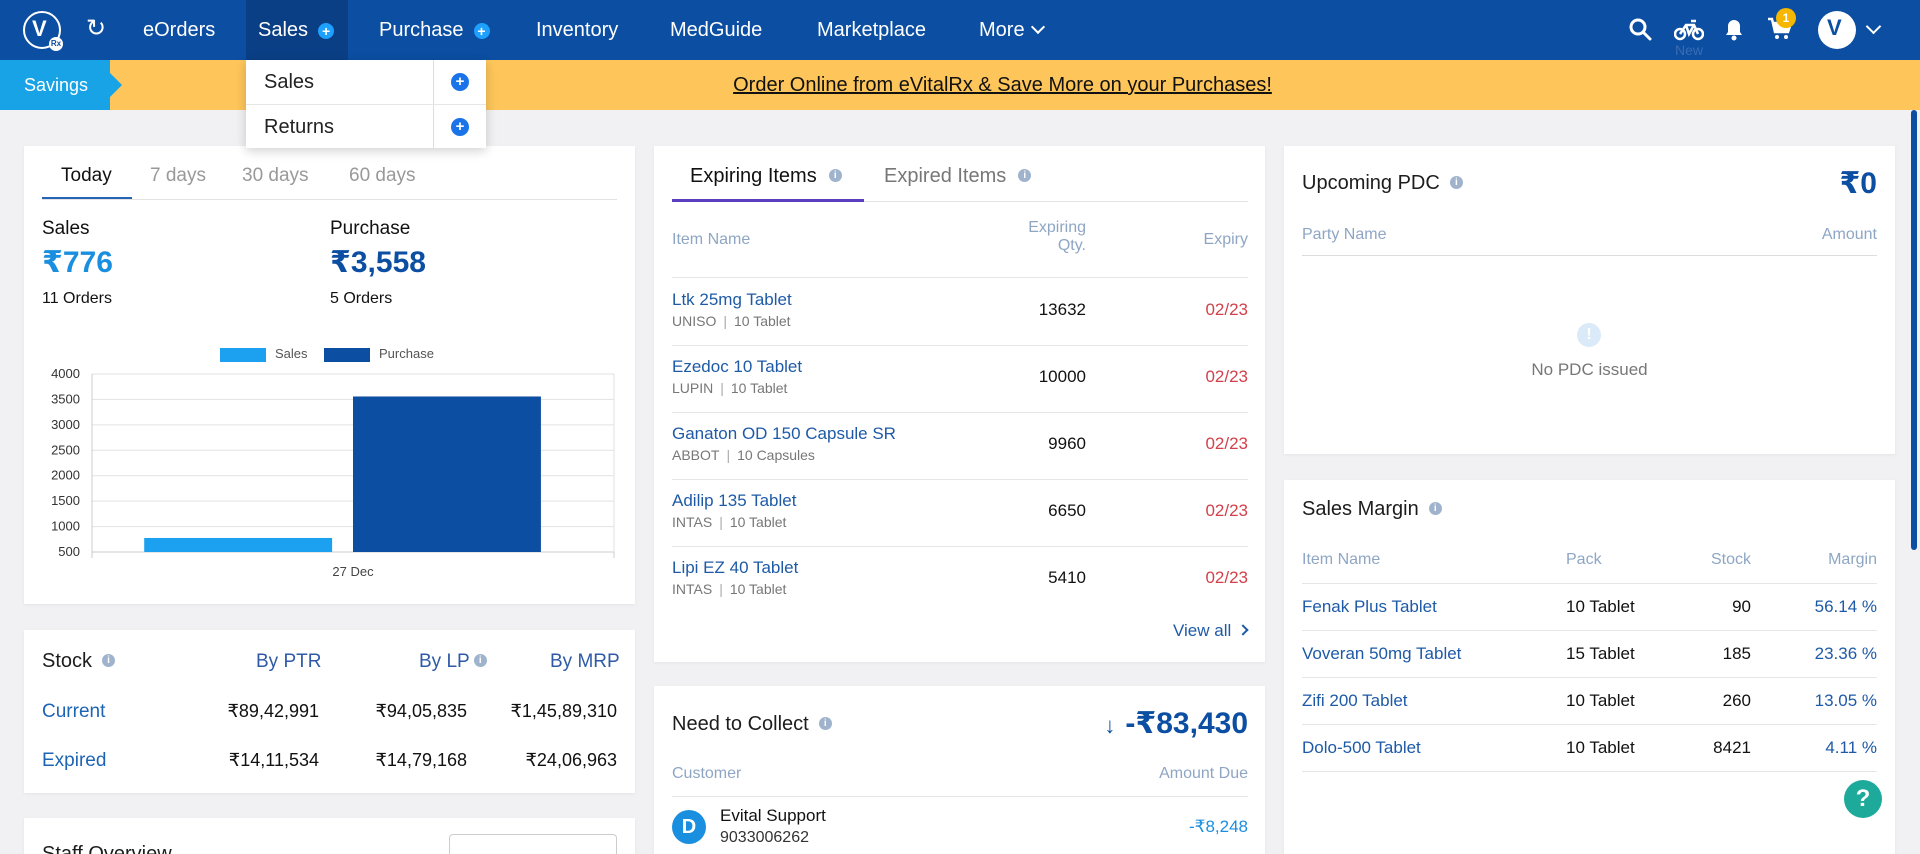 This screenshot has height=854, width=1920. I want to click on evitalrx-logo: V Rx, so click(43, 31).